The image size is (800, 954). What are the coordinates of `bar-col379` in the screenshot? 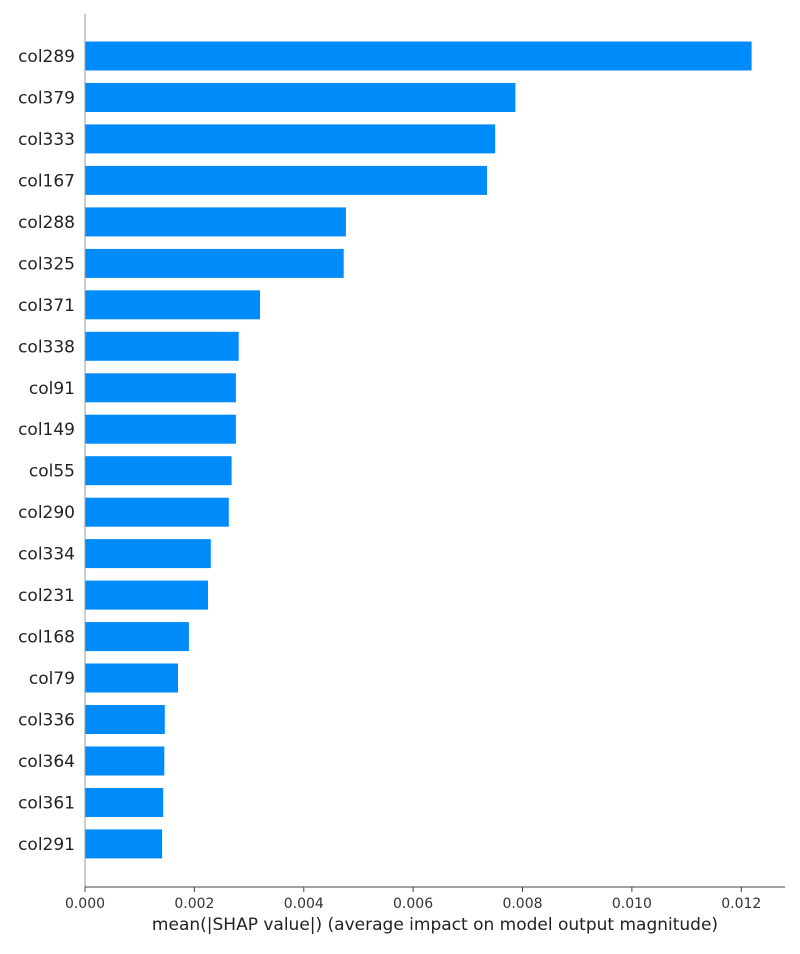 It's located at (300, 97).